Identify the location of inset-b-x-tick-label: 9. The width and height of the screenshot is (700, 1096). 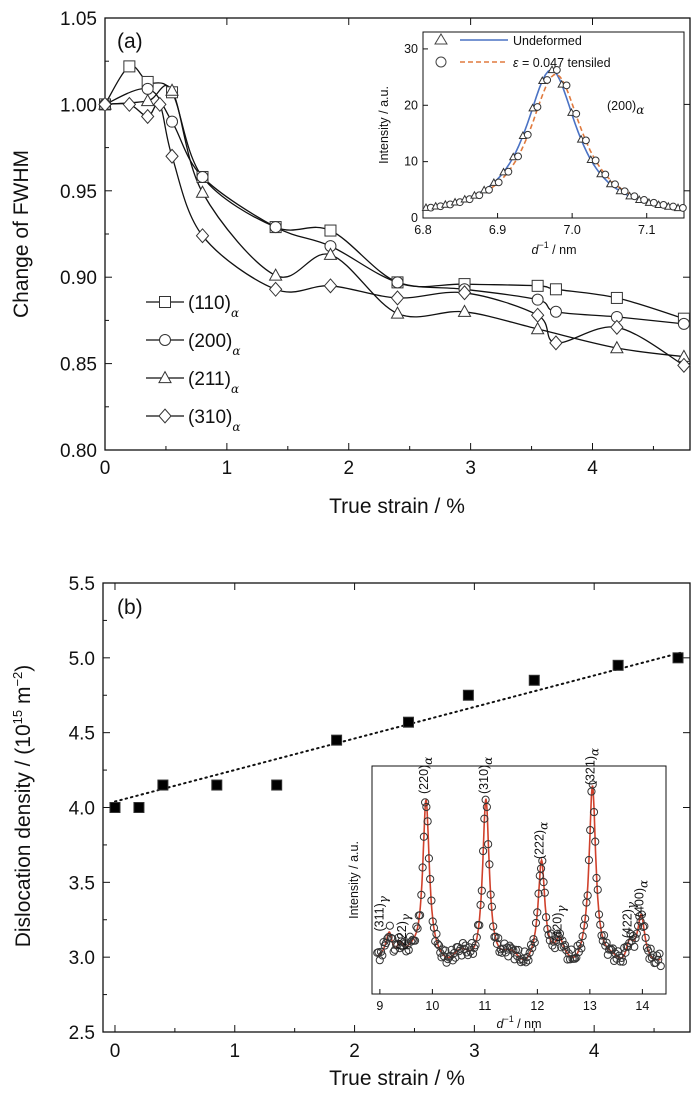
(379, 1006).